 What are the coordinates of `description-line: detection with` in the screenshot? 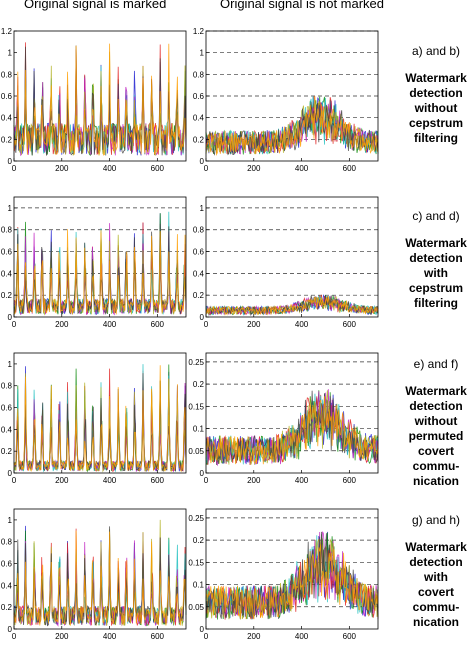 It's located at (436, 265).